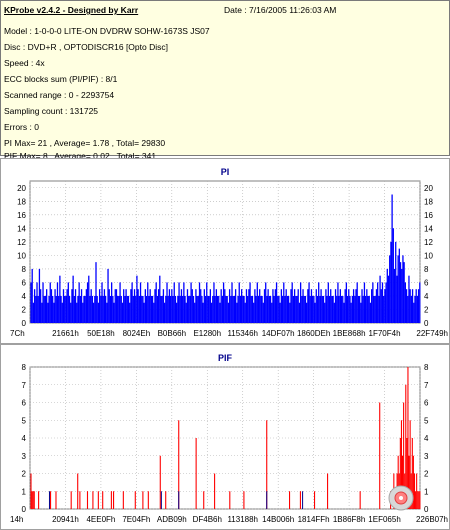 This screenshot has width=450, height=530. What do you see at coordinates (426, 491) in the screenshot?
I see `y-tick-label-right: 1` at bounding box center [426, 491].